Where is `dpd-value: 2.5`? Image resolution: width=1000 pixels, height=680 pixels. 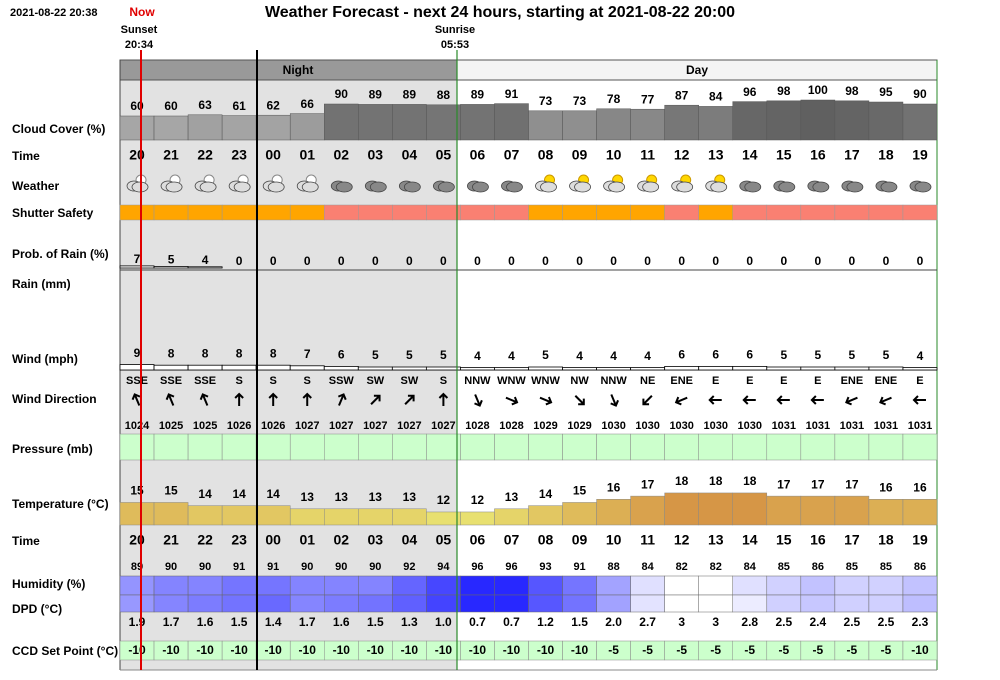
dpd-value: 2.5 is located at coordinates (852, 622).